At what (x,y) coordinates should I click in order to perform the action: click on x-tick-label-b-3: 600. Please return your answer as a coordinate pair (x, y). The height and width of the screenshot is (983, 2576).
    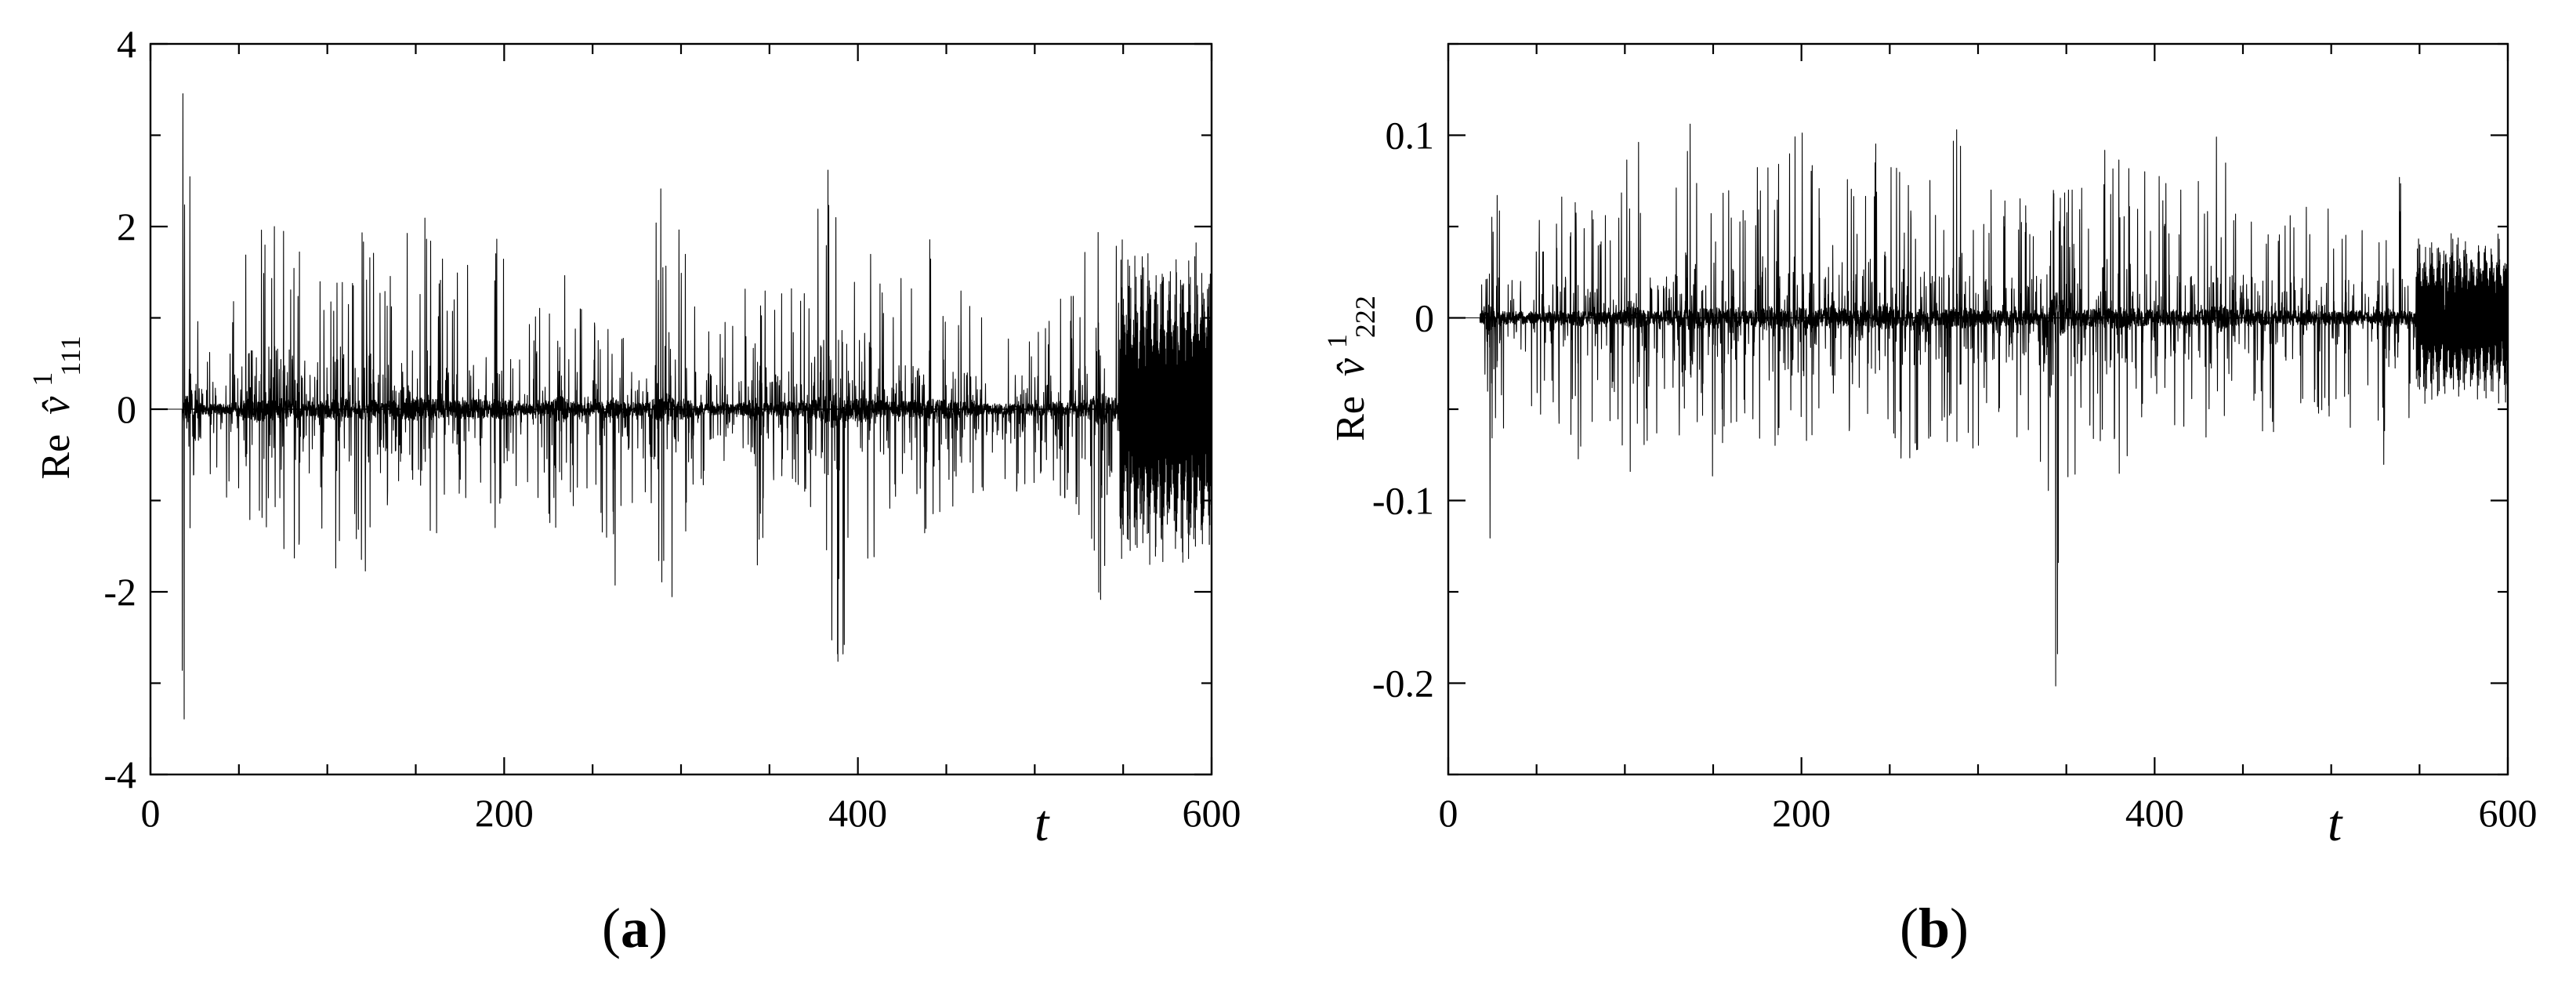
    Looking at the image, I should click on (2508, 813).